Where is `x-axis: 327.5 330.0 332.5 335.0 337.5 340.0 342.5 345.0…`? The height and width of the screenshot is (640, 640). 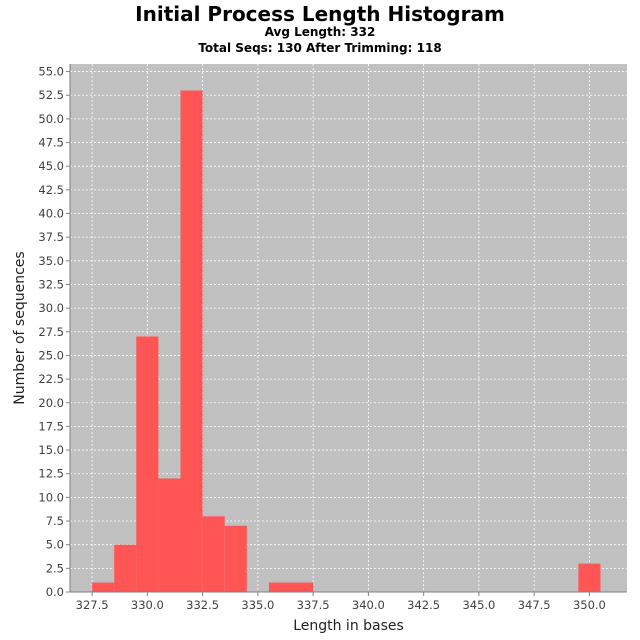 x-axis: 327.5 330.0 332.5 335.0 337.5 340.0 342.5 345.0… is located at coordinates (348, 601).